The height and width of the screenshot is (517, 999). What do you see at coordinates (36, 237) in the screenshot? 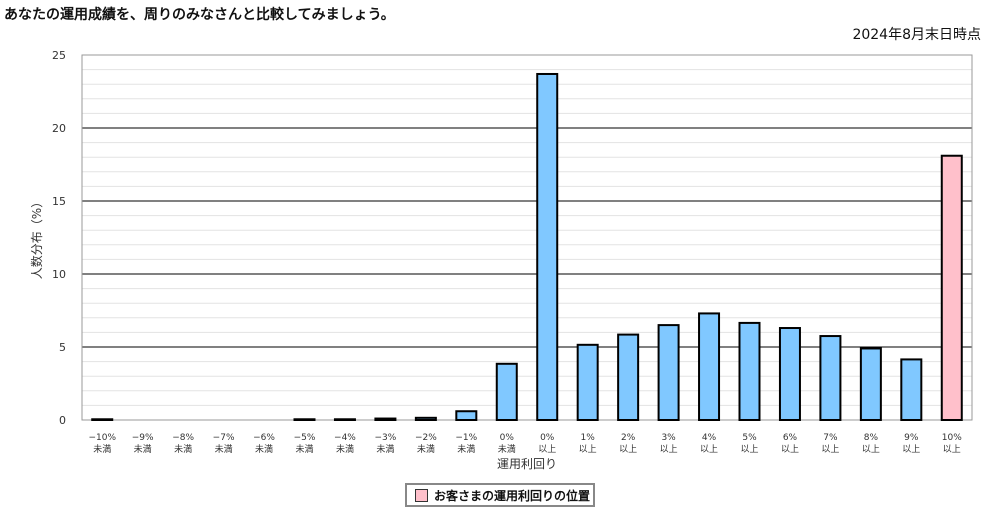
I see `y-axis-label: 人数分布（%）` at bounding box center [36, 237].